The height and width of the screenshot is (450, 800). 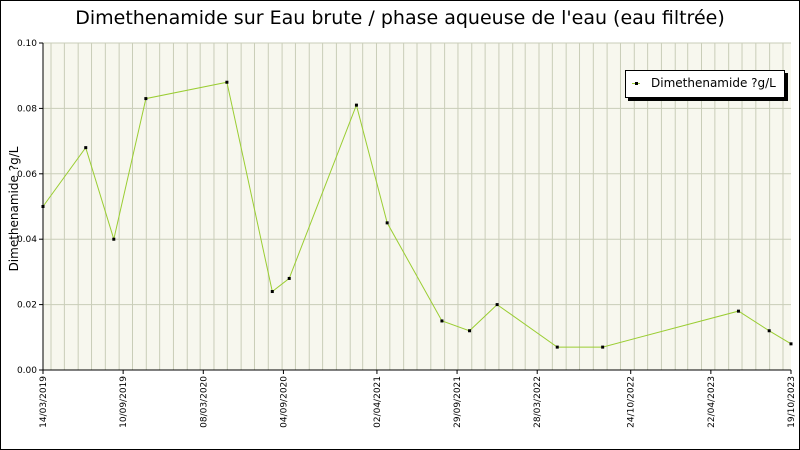 What do you see at coordinates (204, 402) in the screenshot?
I see `x-tick-label: 08/03/2020` at bounding box center [204, 402].